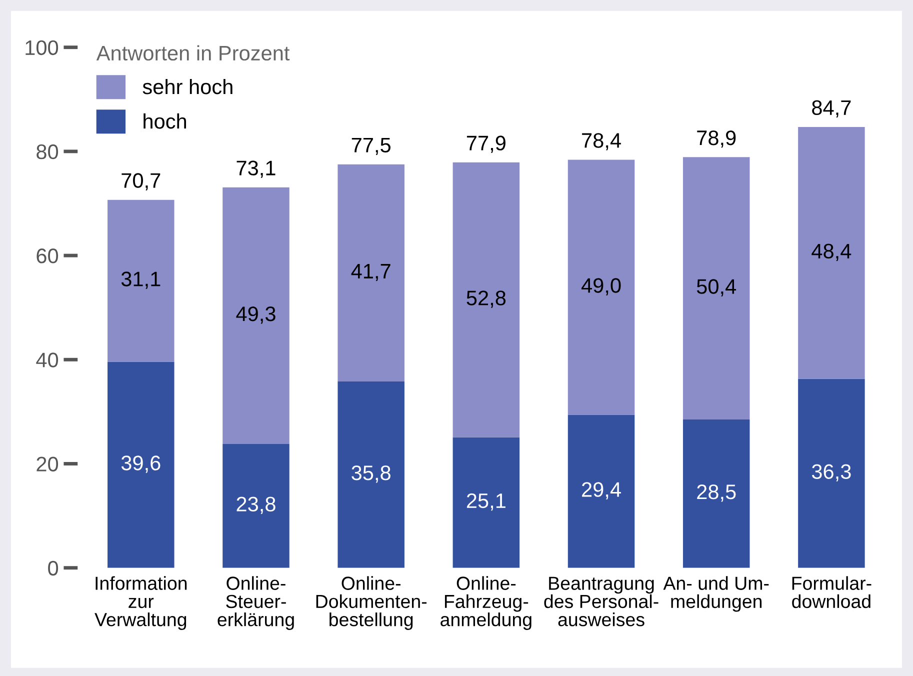 The height and width of the screenshot is (676, 913). Describe the element at coordinates (47, 464) in the screenshot. I see `y-tick-label: 20` at that location.